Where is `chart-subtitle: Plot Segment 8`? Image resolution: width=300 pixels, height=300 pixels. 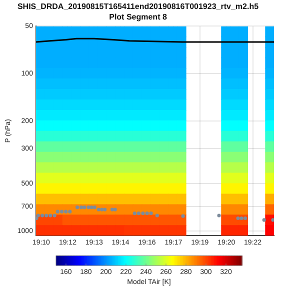 chart-subtitle: Plot Segment 8 is located at coordinates (138, 17).